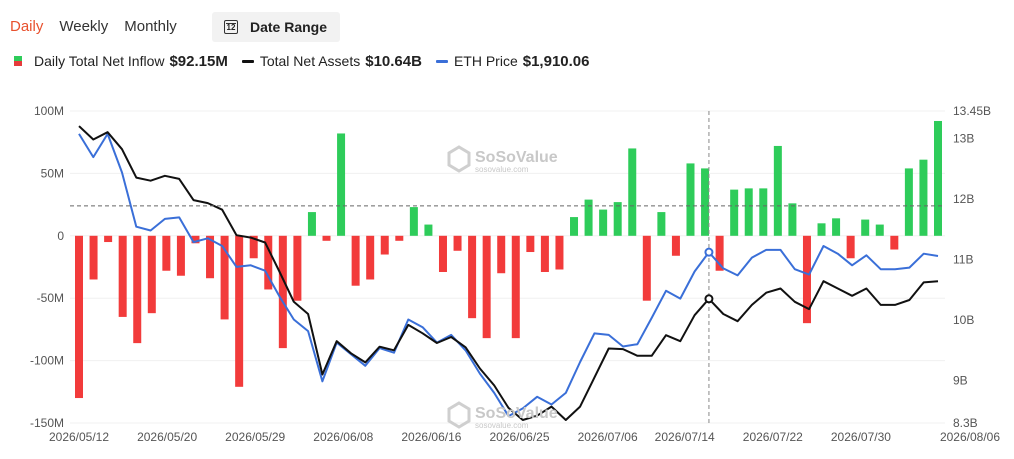 The height and width of the screenshot is (459, 1014). Describe the element at coordinates (512, 61) in the screenshot. I see `legend-item-price: ETH Price $1,910.06` at that location.